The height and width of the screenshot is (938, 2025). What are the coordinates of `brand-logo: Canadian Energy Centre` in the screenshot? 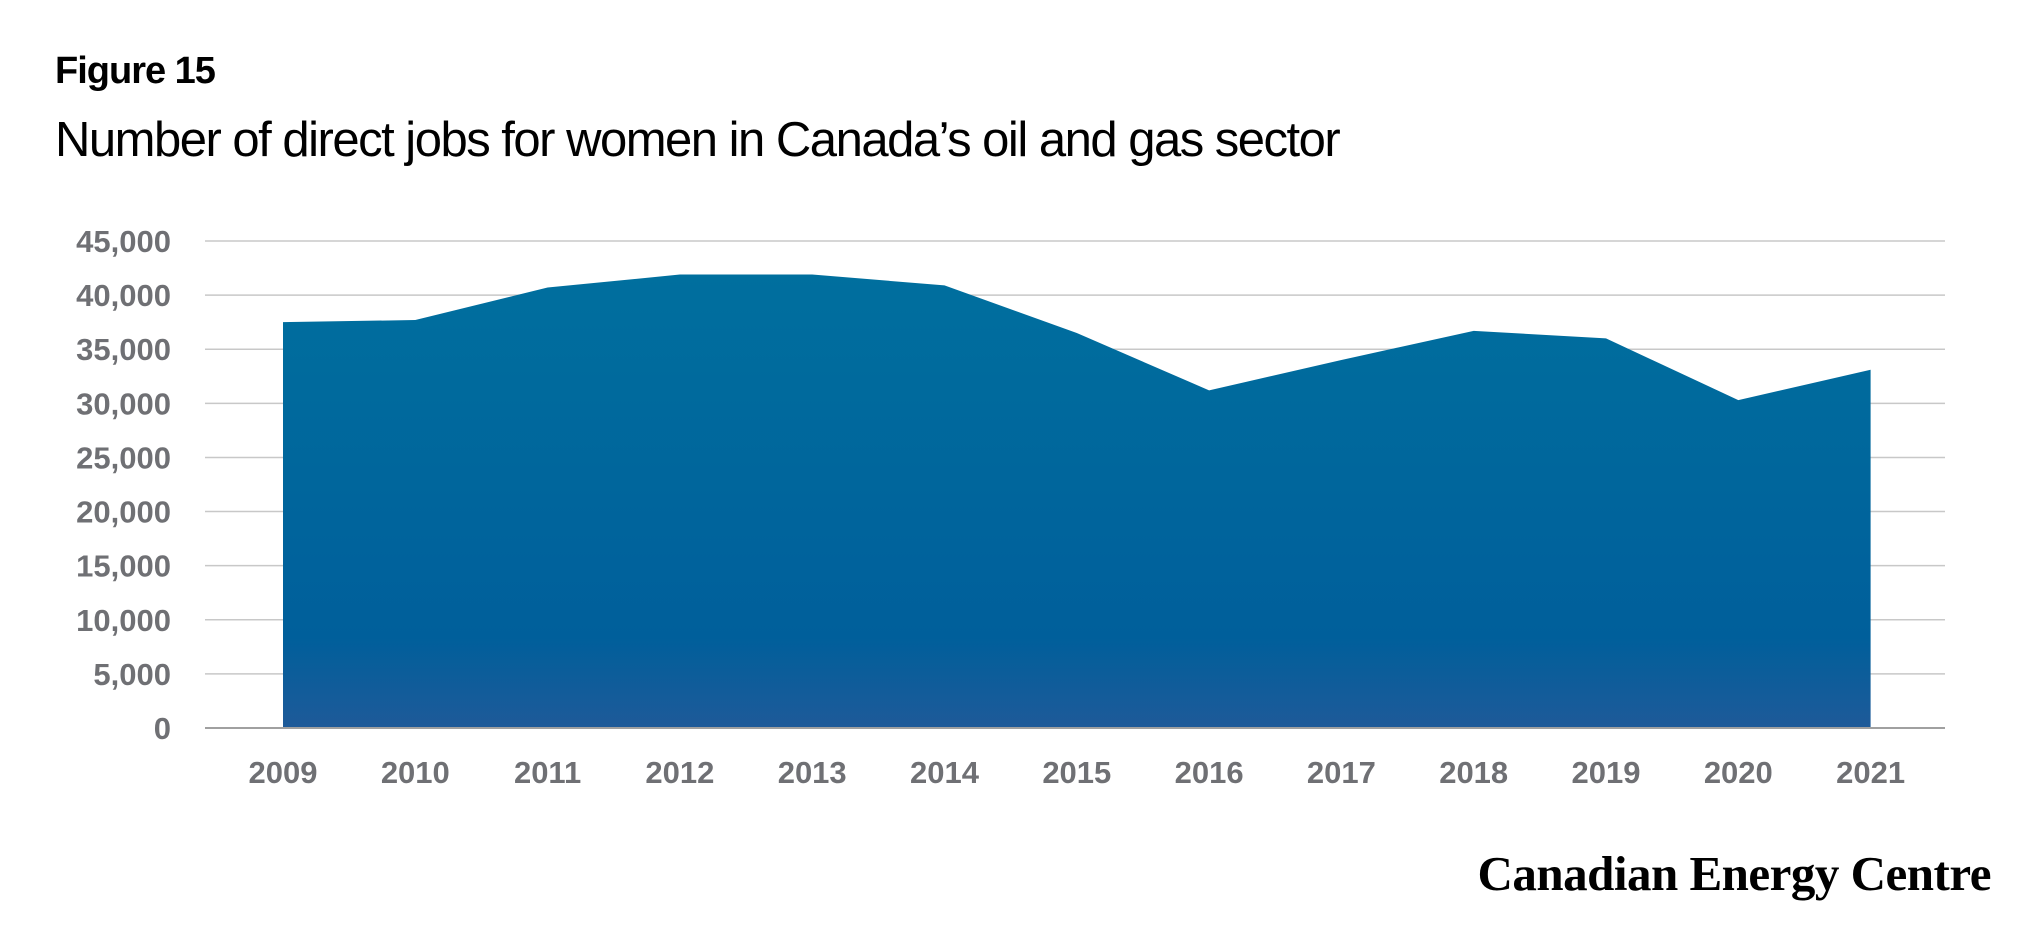 It's located at (1734, 873).